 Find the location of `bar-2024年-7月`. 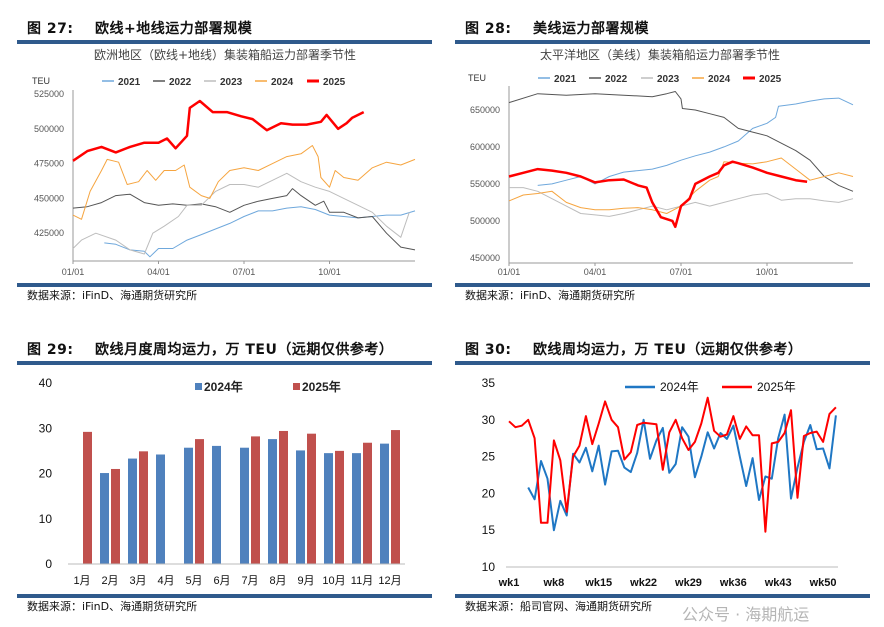

bar-2024年-7月 is located at coordinates (244, 505).